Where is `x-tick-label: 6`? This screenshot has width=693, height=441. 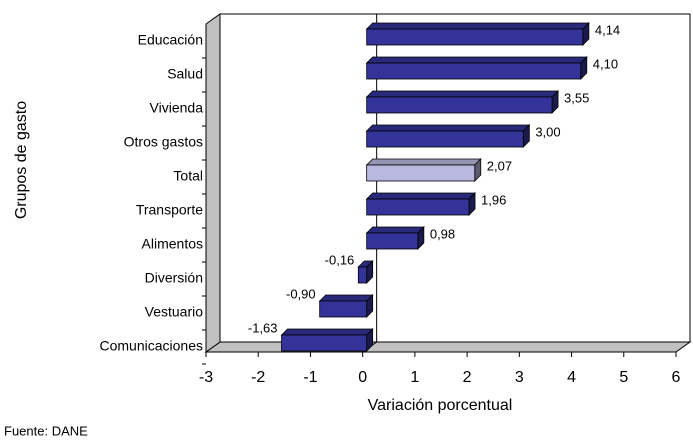
x-tick-label: 6 is located at coordinates (676, 377).